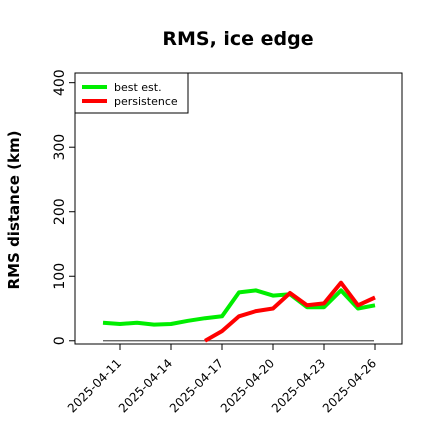 The image size is (440, 440). What do you see at coordinates (138, 87) in the screenshot?
I see `legend-label-best-est: best est.` at bounding box center [138, 87].